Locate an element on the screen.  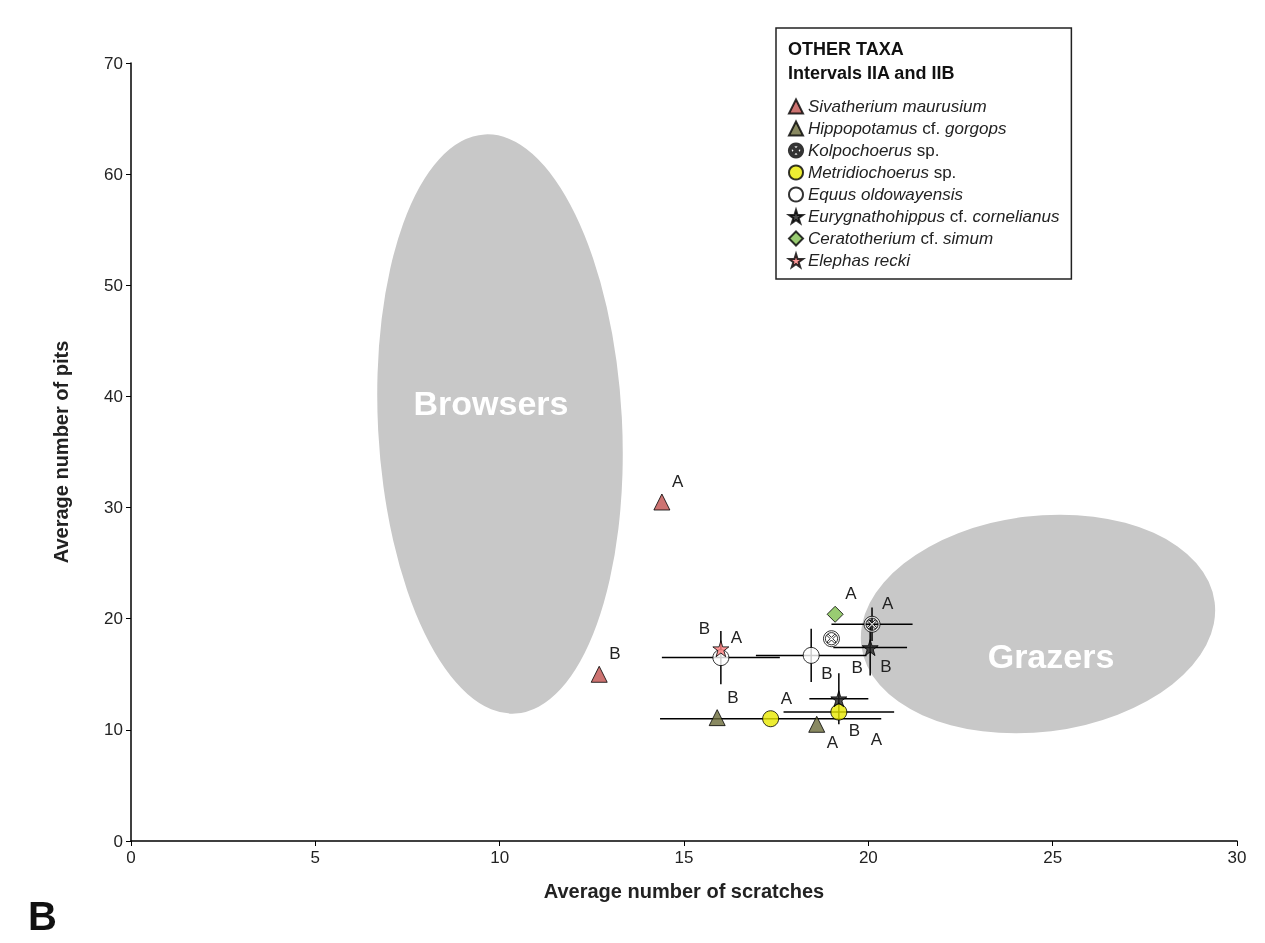
legend-label: Metridiochoerus sp. is located at coordinates (882, 172).